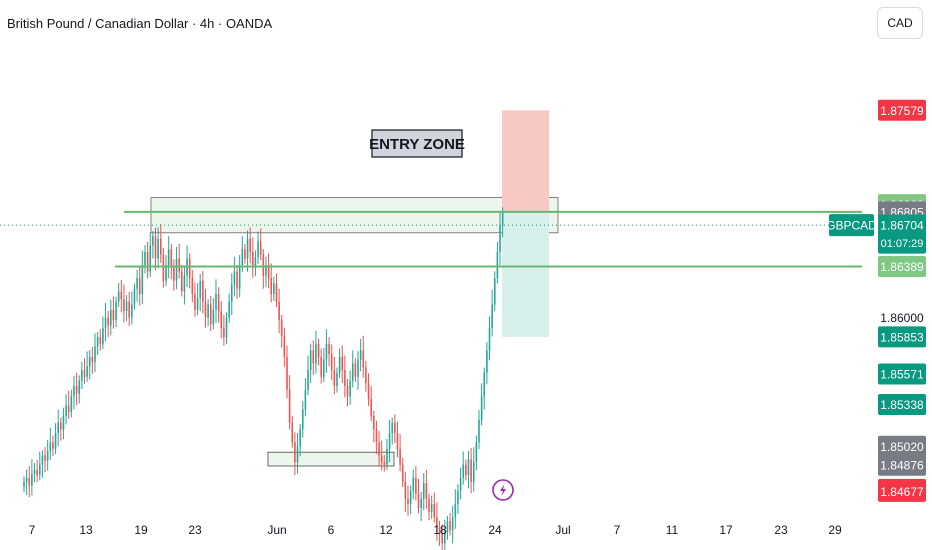 The height and width of the screenshot is (550, 932). What do you see at coordinates (672, 530) in the screenshot?
I see `time-tick-label: 11` at bounding box center [672, 530].